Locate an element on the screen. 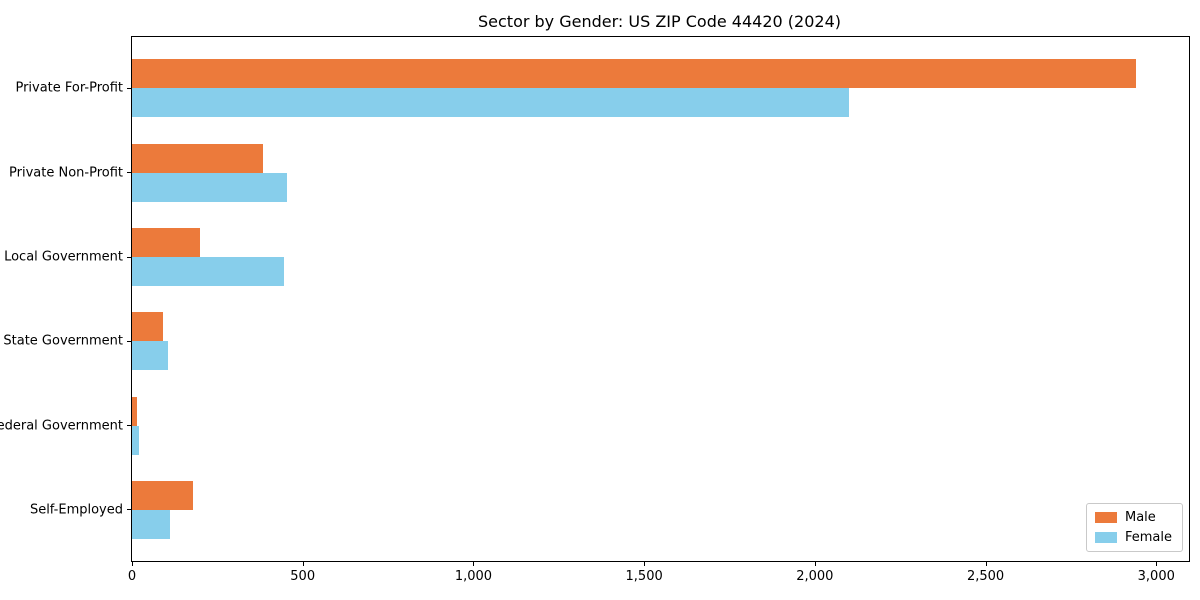  bar-female-state-government is located at coordinates (150, 356).